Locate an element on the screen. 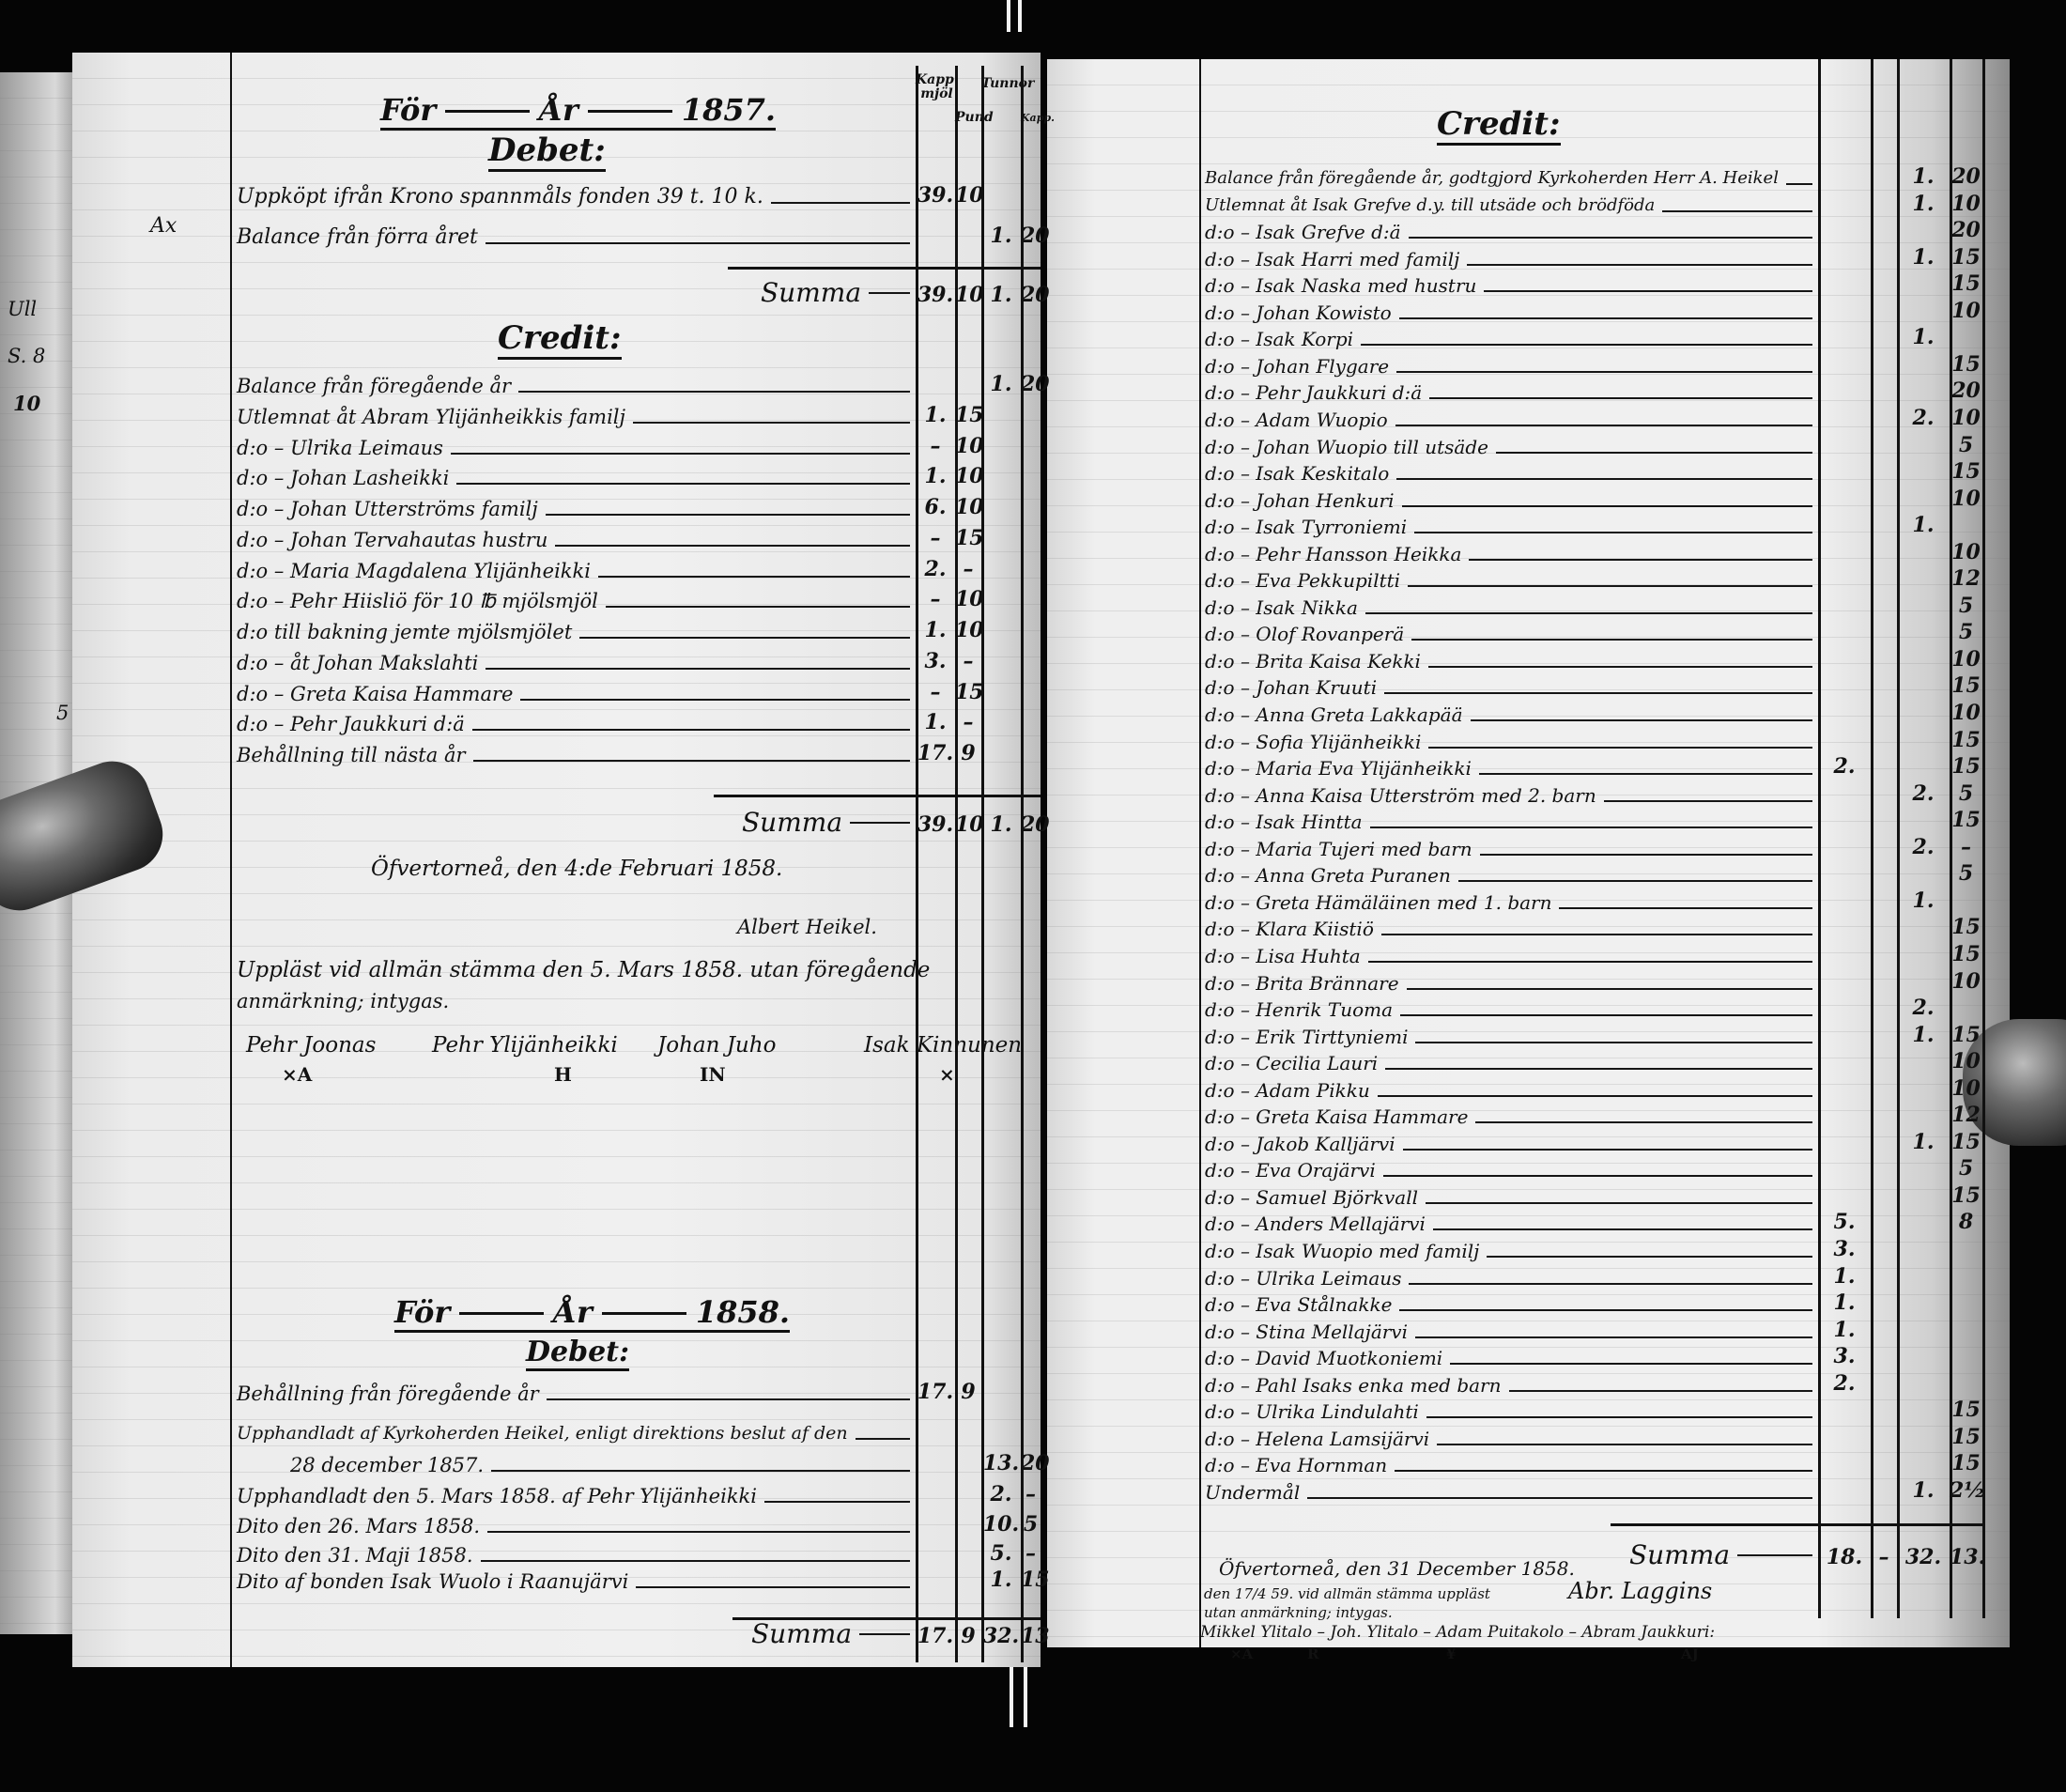 The height and width of the screenshot is (1792, 2066). arrow-line is located at coordinates (1774, 1555).